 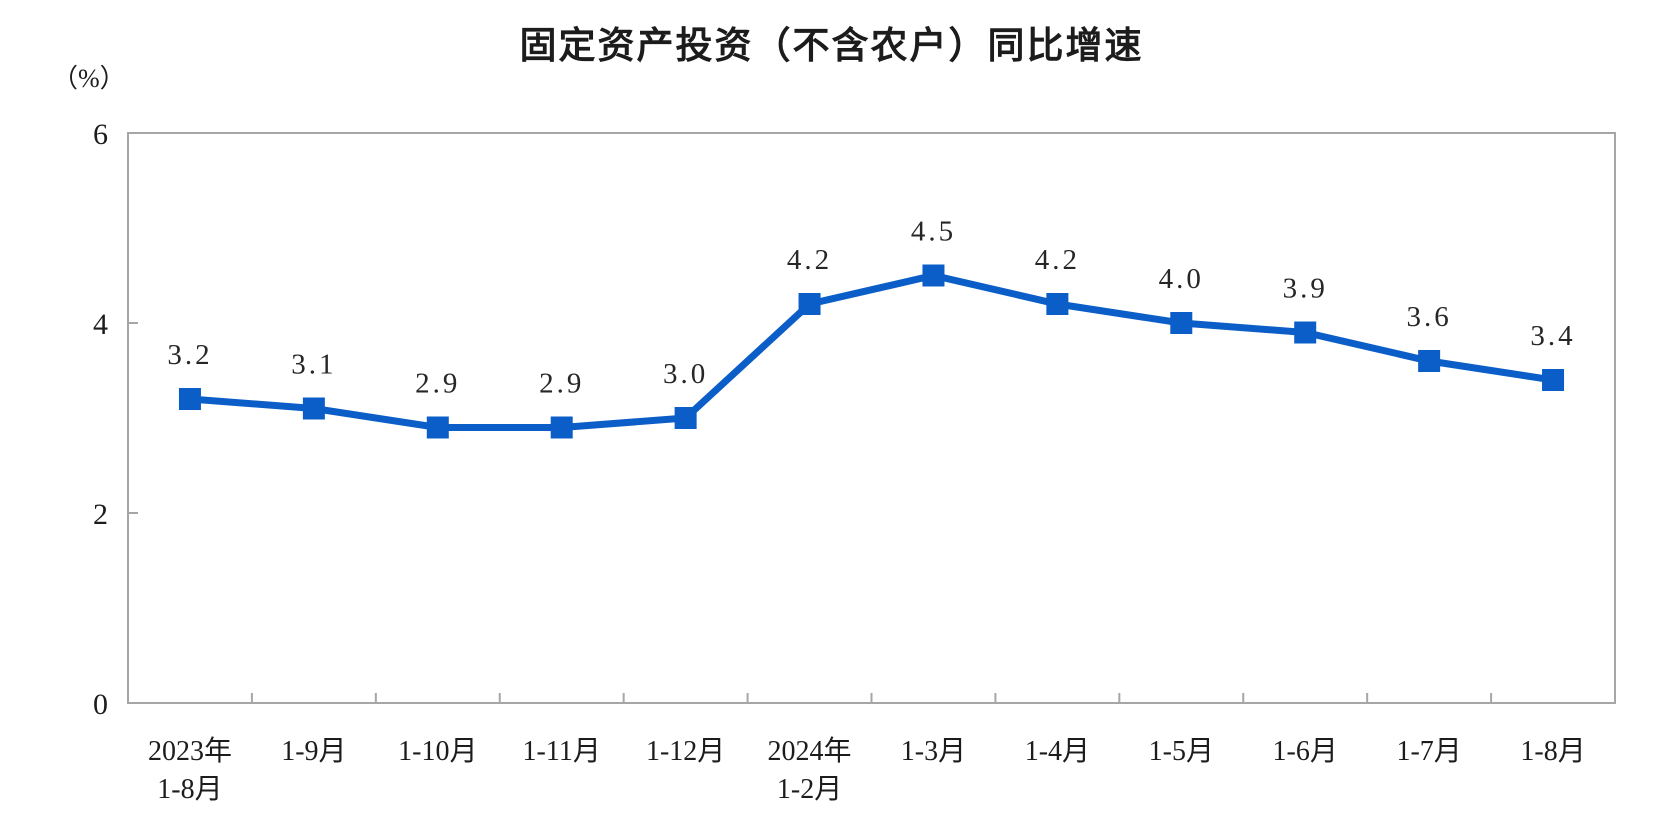 What do you see at coordinates (100, 324) in the screenshot?
I see `y-tick-label: 4` at bounding box center [100, 324].